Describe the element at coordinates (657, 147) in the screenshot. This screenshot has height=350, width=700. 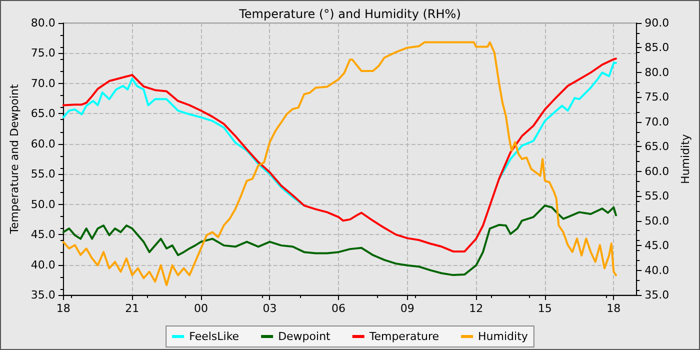
I see `y2-tick-label: 65.0` at that location.